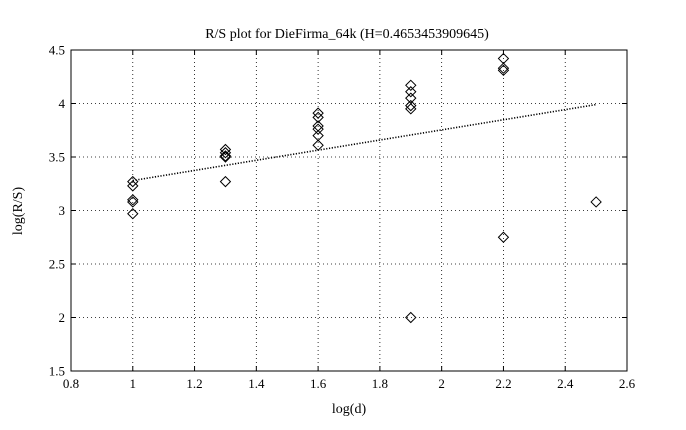 Image resolution: width=686 pixels, height=430 pixels. Describe the element at coordinates (133, 383) in the screenshot. I see `x-tick-label: 1` at that location.